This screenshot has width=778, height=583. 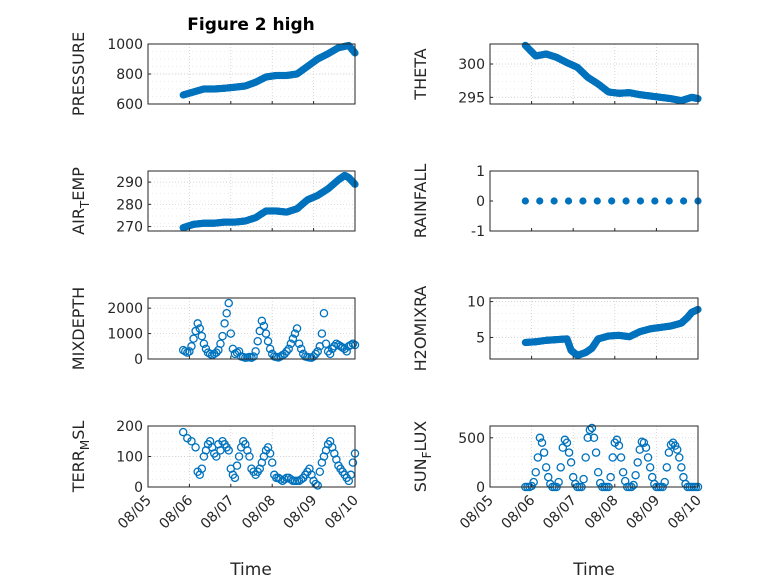 What do you see at coordinates (80, 201) in the screenshot?
I see `y-axis-label-air_temp: AIRTEMP` at bounding box center [80, 201].